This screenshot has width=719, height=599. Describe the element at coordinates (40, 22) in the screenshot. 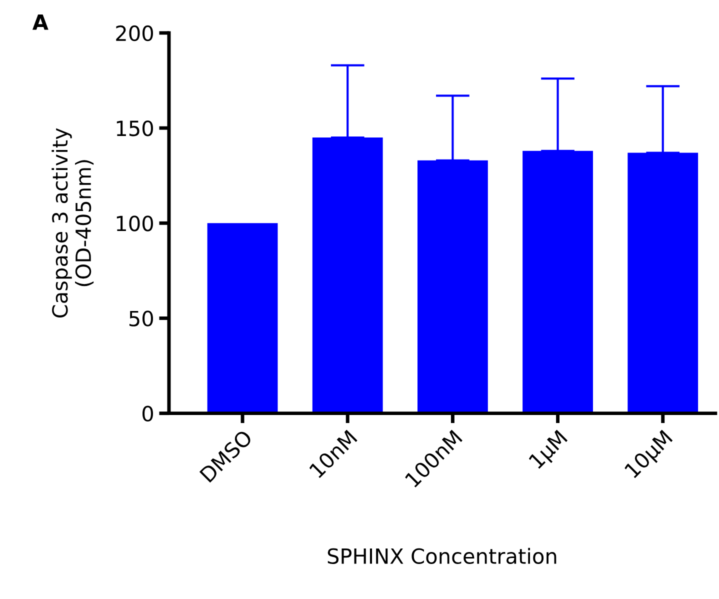

I see `text: A` at that location.